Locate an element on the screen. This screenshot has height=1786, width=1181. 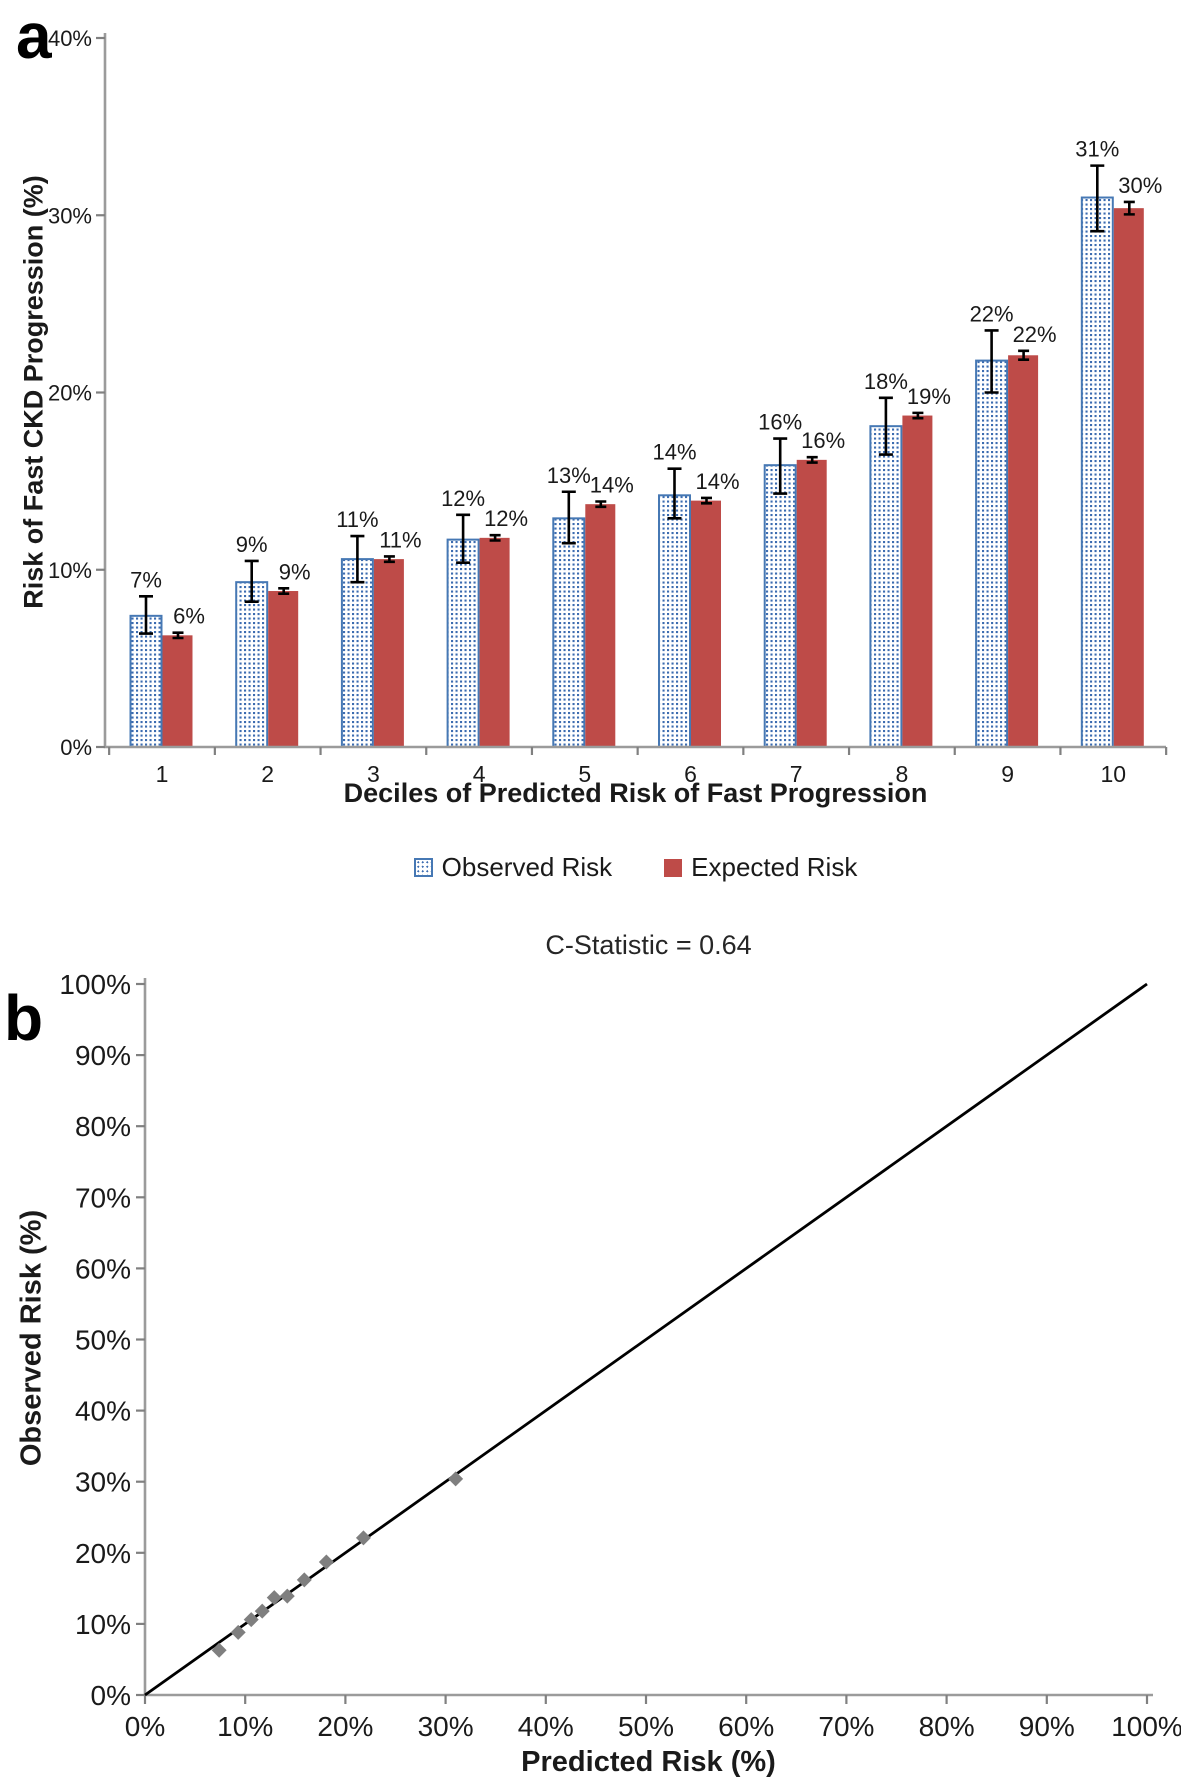
observed-risk-swatch-icon is located at coordinates (423, 867).